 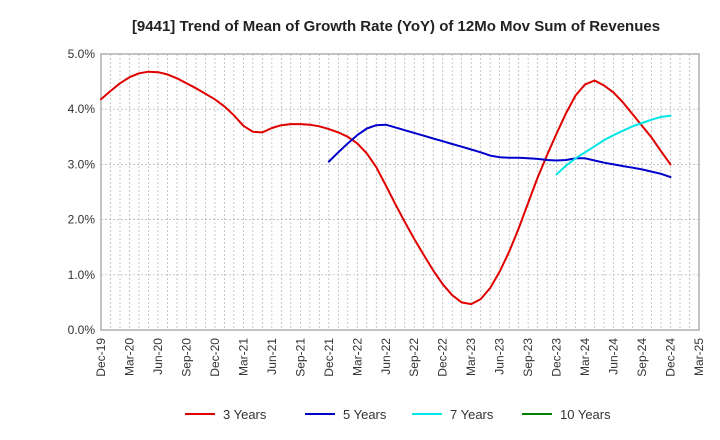 What do you see at coordinates (414, 357) in the screenshot?
I see `x-tick-label: Sep-22` at bounding box center [414, 357].